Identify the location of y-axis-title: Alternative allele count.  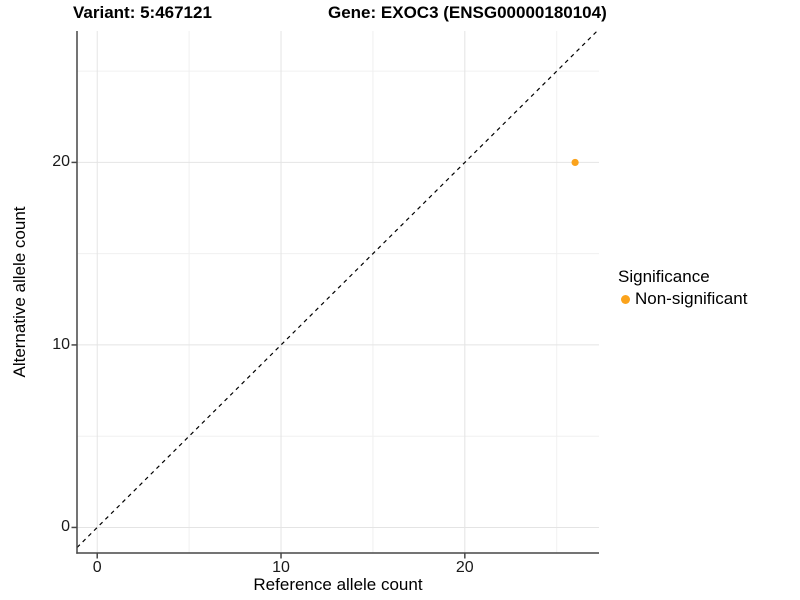
(19, 292).